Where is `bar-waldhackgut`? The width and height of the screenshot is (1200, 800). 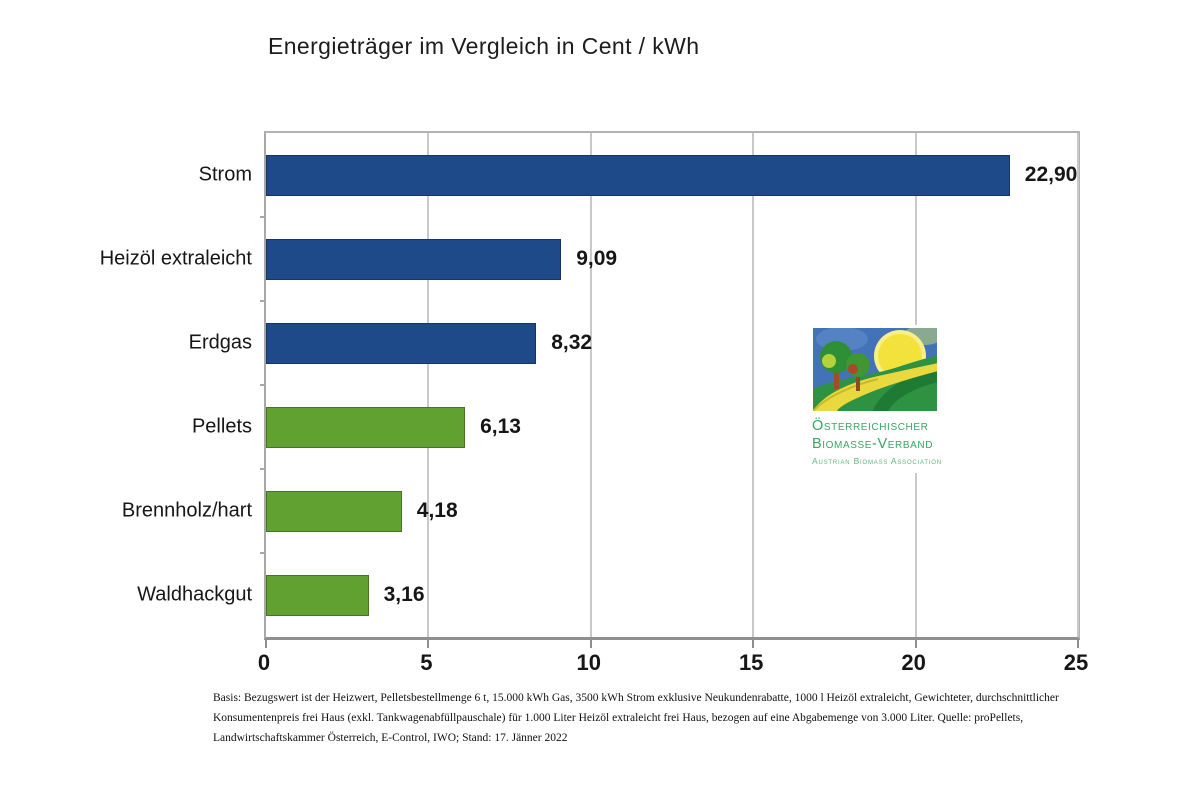
bar-waldhackgut is located at coordinates (317, 595).